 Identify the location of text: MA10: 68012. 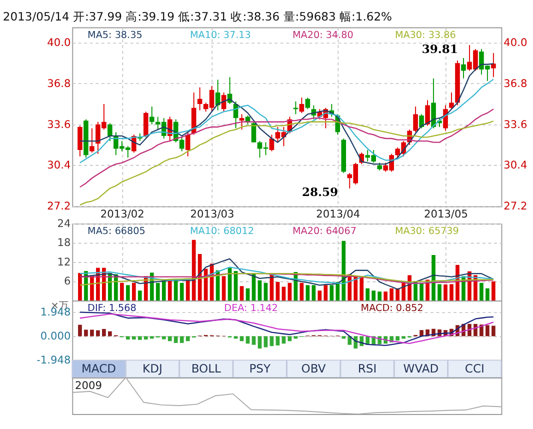
(222, 232).